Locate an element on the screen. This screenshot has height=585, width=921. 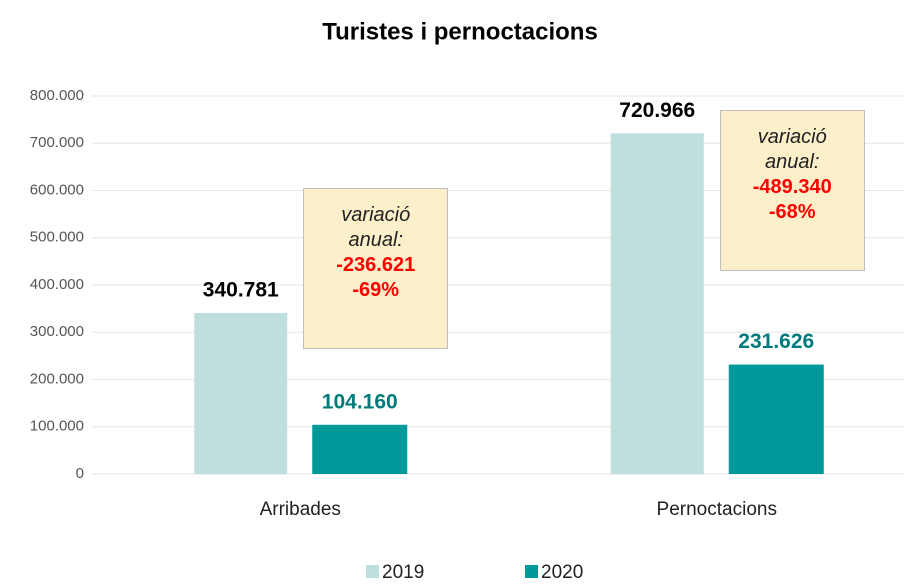
y-tick-label: 400.000 is located at coordinates (57, 284).